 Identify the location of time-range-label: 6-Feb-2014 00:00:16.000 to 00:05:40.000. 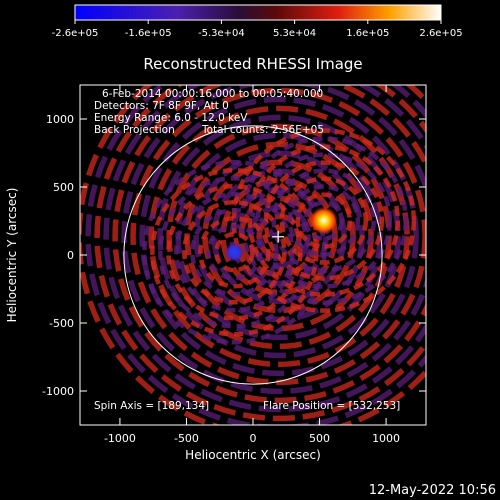
(212, 94).